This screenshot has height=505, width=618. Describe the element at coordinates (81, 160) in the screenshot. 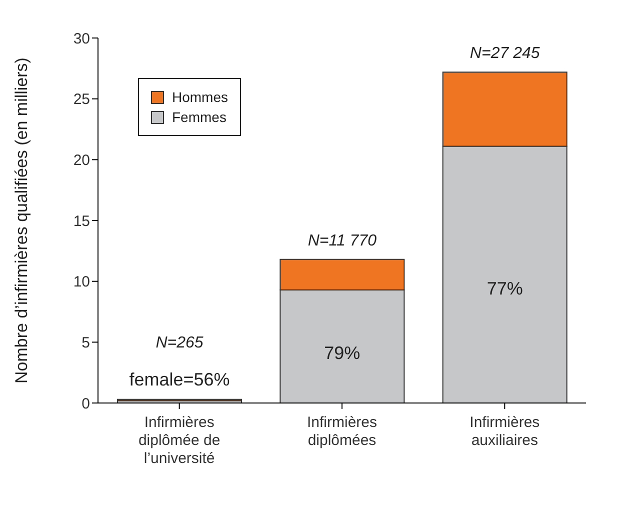

I see `y-tick-label: 20` at that location.